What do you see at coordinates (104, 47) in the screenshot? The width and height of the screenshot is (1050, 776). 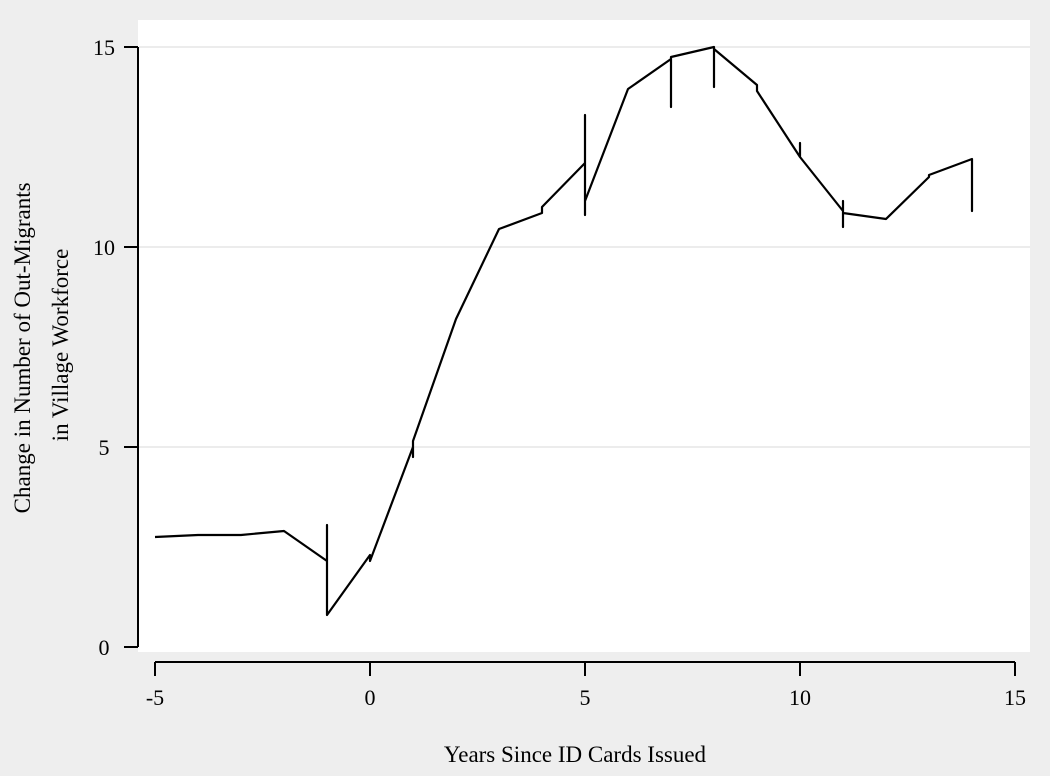 I see `y-tick-label: 15` at bounding box center [104, 47].